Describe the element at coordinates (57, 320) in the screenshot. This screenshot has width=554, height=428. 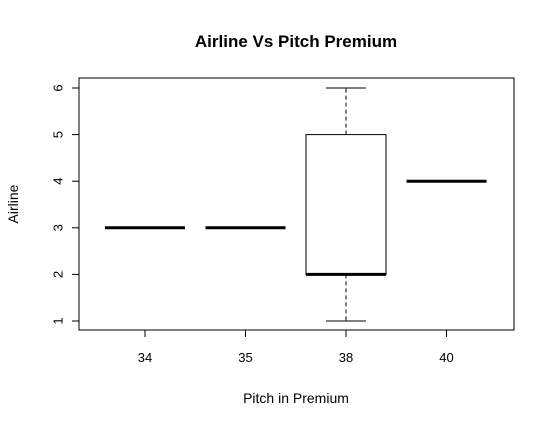
I see `y-tick-label: 1` at that location.